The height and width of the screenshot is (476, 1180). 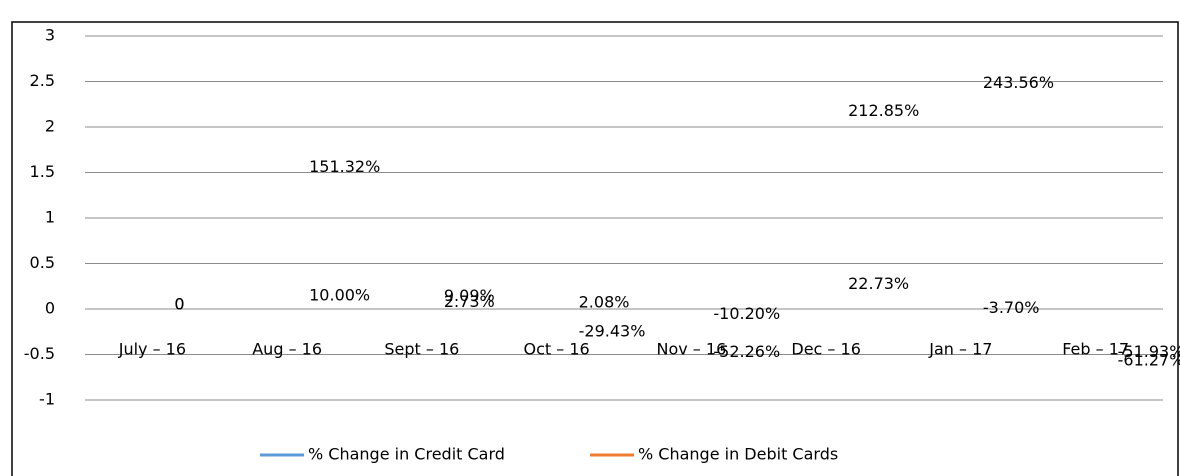 What do you see at coordinates (50, 126) in the screenshot?
I see `y-tick-label: 2` at bounding box center [50, 126].